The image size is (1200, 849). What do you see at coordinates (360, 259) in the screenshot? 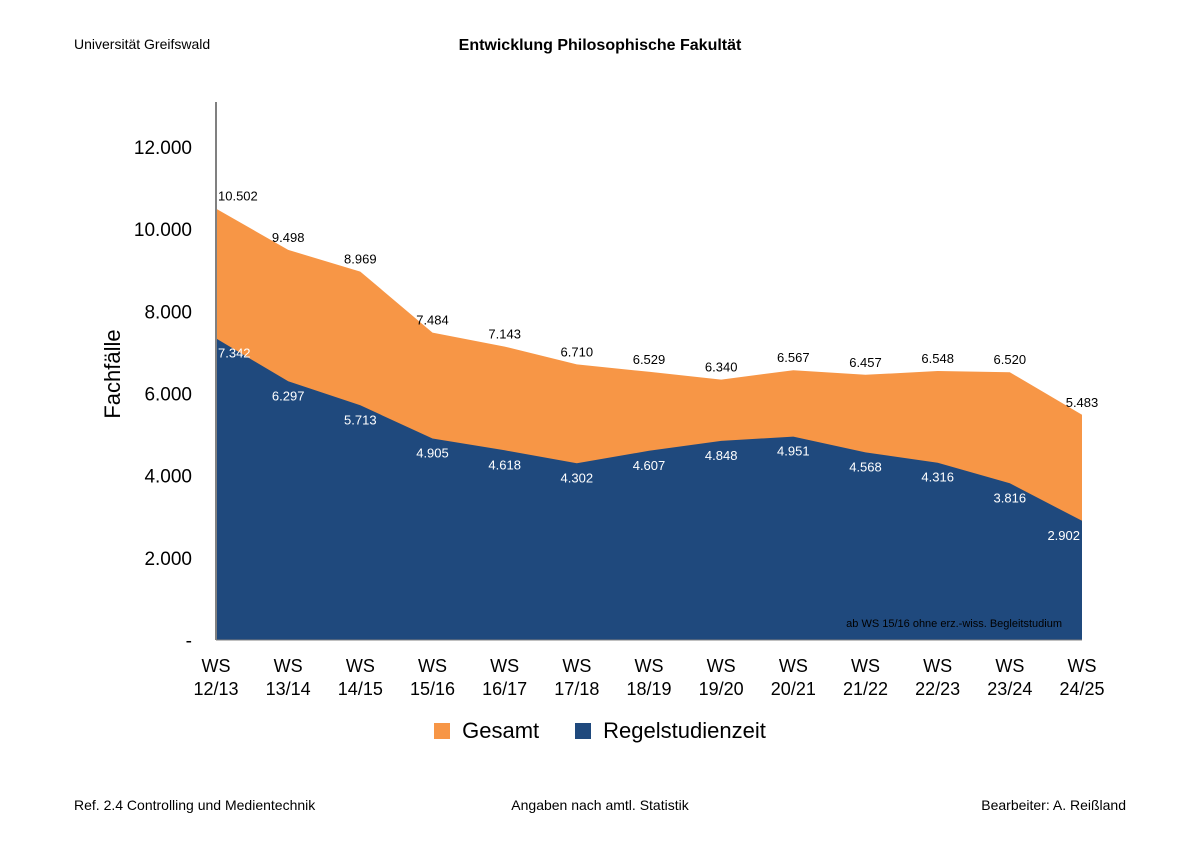
I see `data-label-gesamt: 8.969` at bounding box center [360, 259].